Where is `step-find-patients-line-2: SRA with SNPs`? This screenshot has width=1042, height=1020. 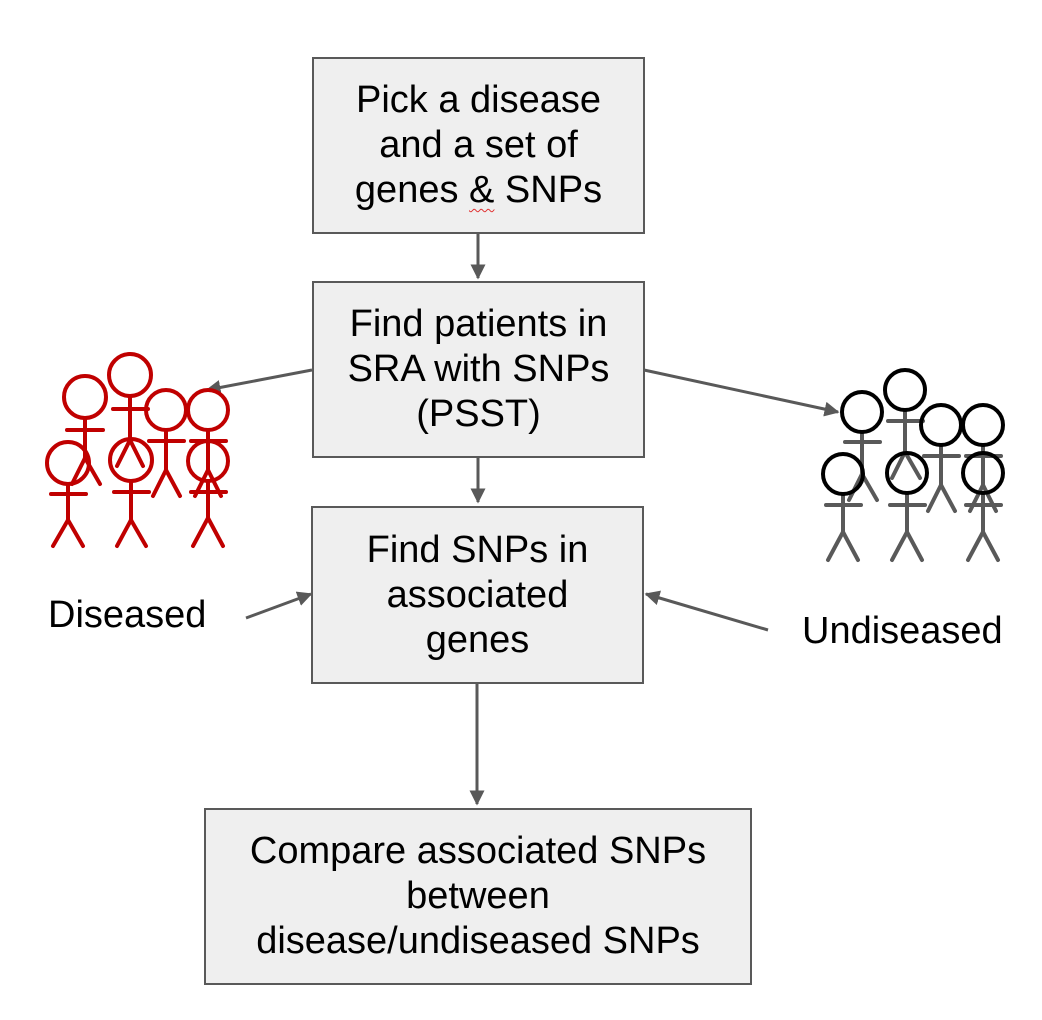 step-find-patients-line-2: SRA with SNPs is located at coordinates (478, 369).